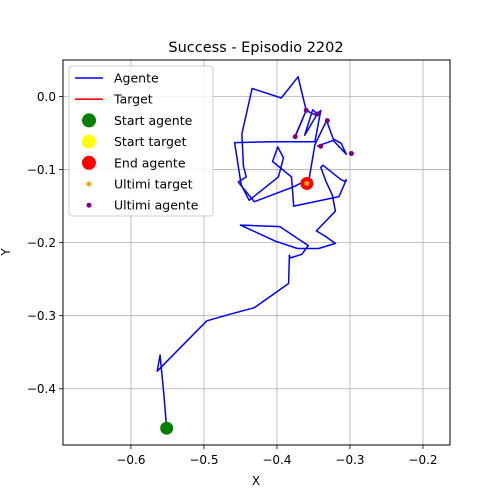 The width and height of the screenshot is (500, 500). What do you see at coordinates (256, 481) in the screenshot?
I see `x-axis-label: X` at bounding box center [256, 481].